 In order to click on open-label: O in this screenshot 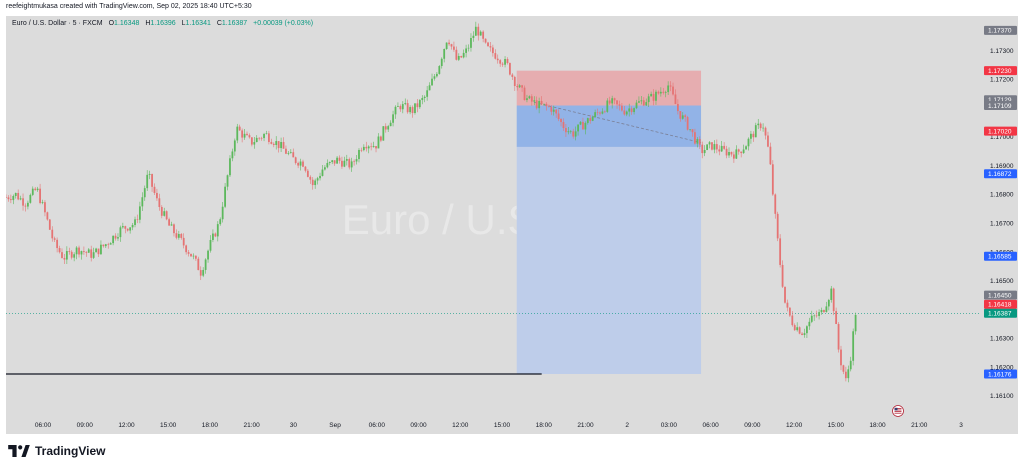, I will do `click(111, 23)`.